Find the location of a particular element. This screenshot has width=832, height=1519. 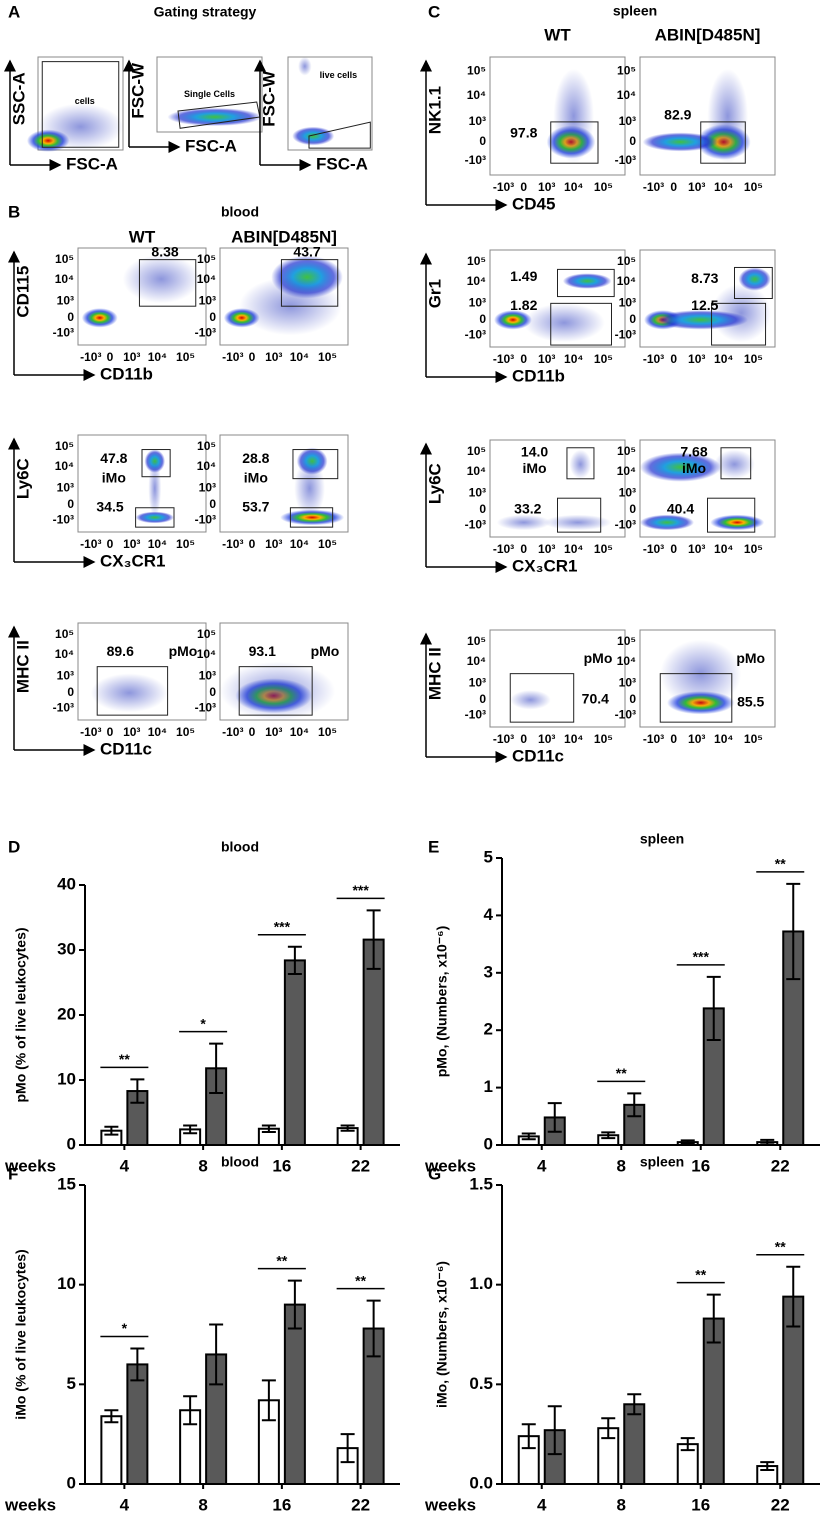

significance-label: * is located at coordinates (125, 1328).